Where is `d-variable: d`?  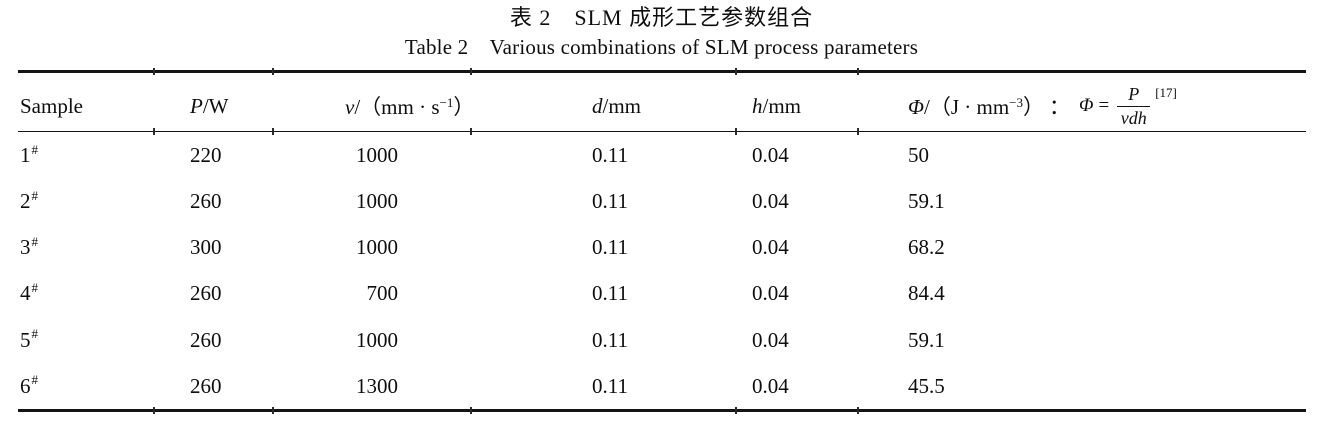
d-variable: d is located at coordinates (597, 105).